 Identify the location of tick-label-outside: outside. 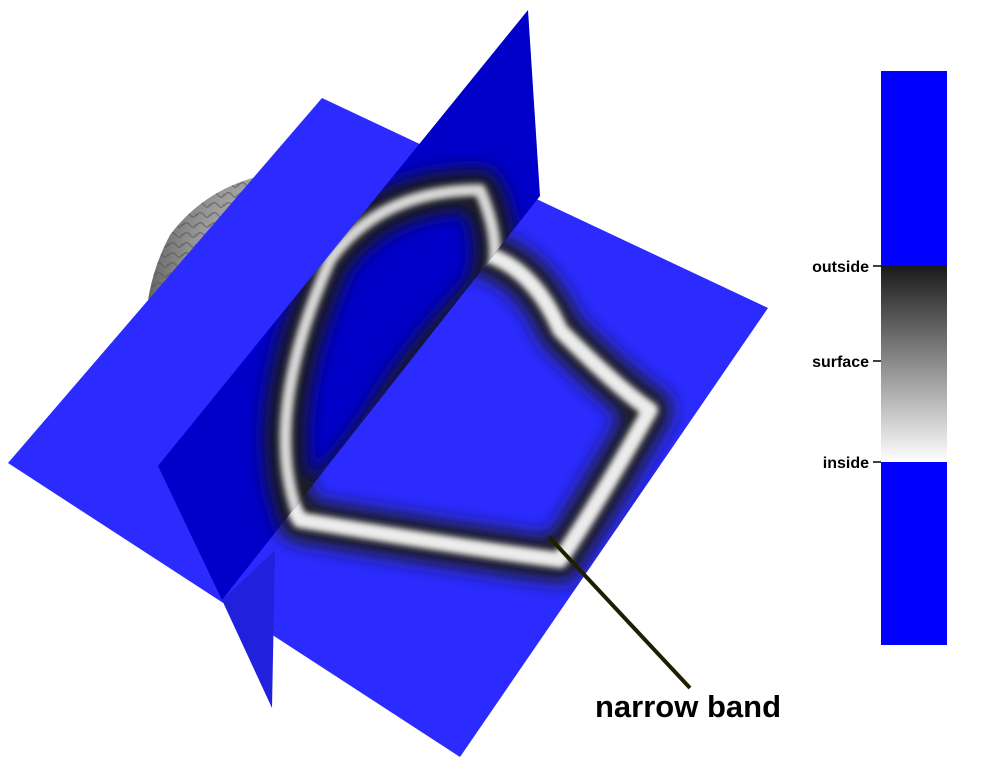
(840, 267).